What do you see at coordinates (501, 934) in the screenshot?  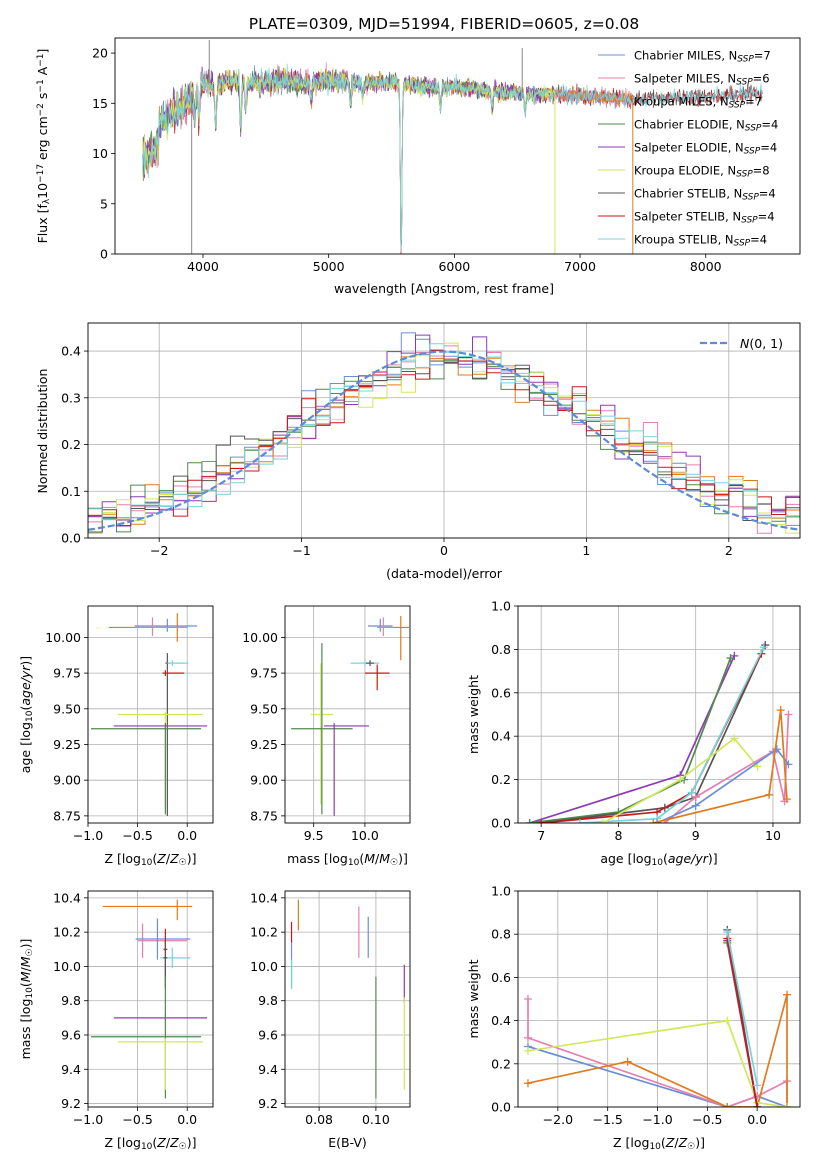 I see `tick-label-y: 0.8` at bounding box center [501, 934].